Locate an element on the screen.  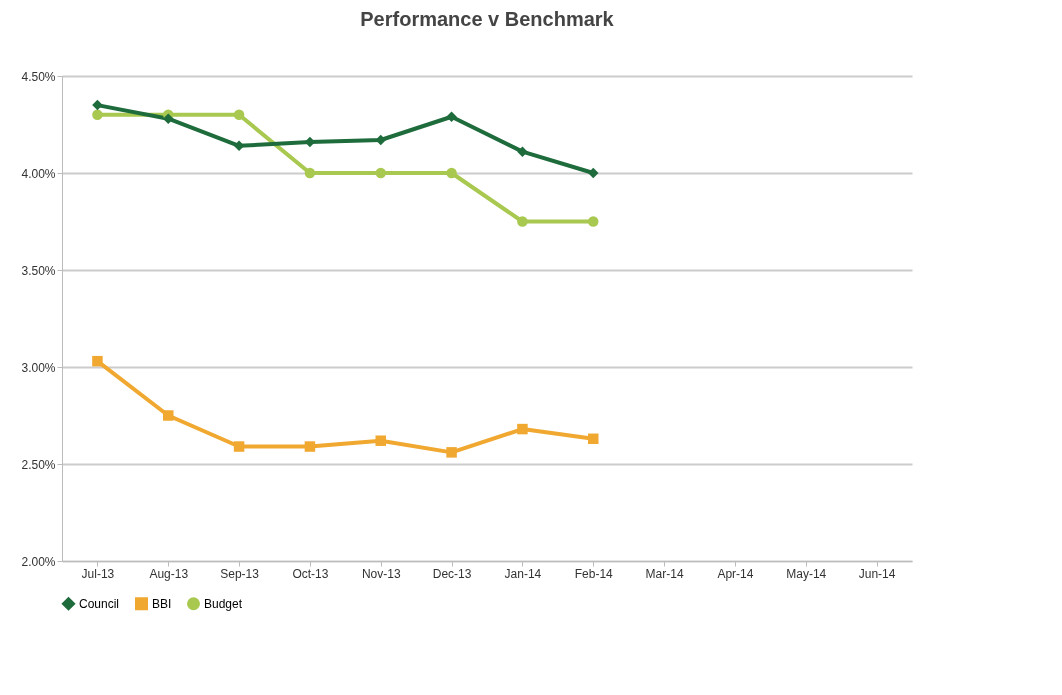
y-tick-label: 4.50% is located at coordinates (38, 76).